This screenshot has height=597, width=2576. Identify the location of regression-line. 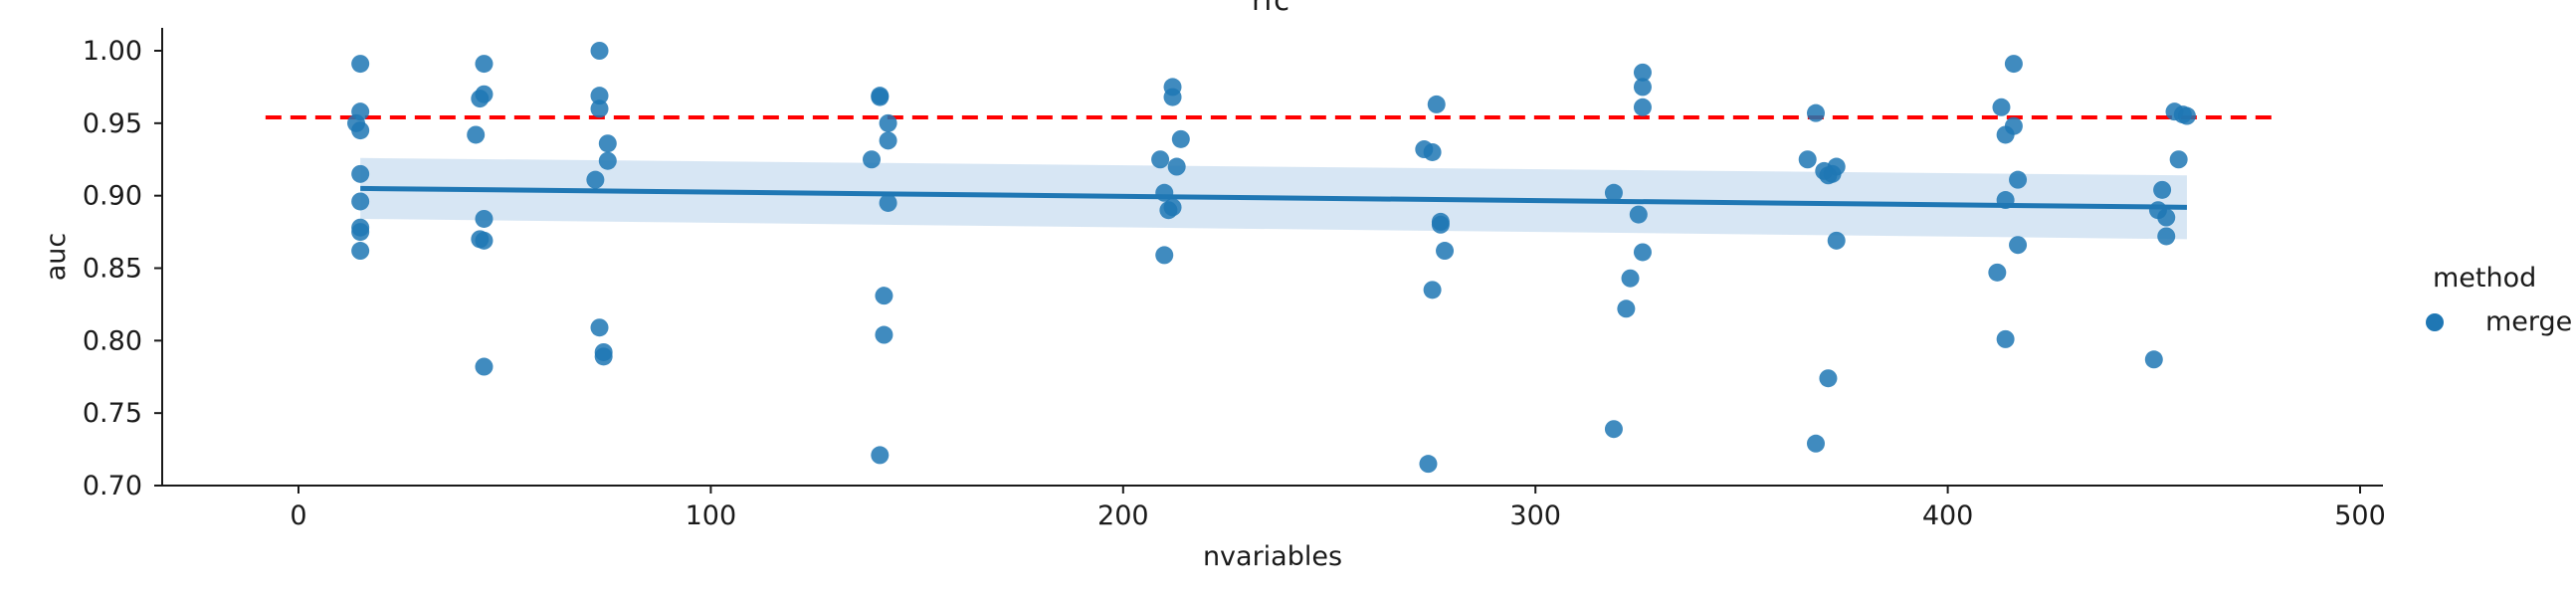
(1273, 197).